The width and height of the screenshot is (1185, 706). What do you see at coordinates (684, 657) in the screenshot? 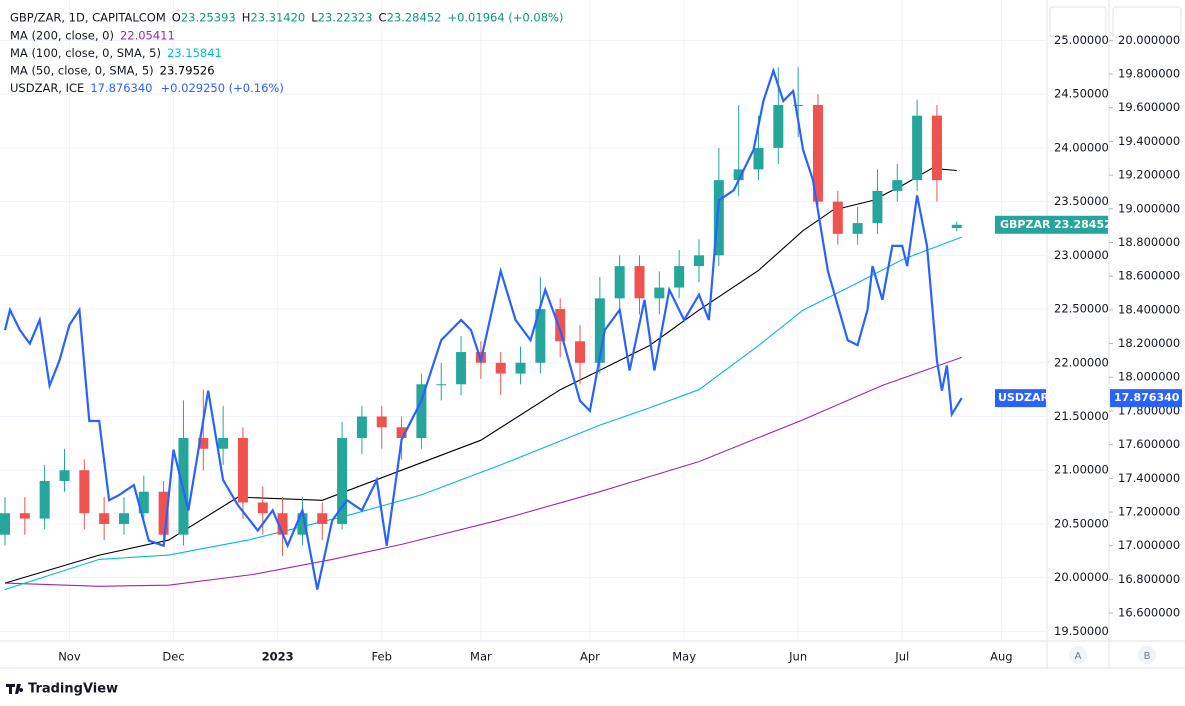
I see `x-tick-label: May` at bounding box center [684, 657].